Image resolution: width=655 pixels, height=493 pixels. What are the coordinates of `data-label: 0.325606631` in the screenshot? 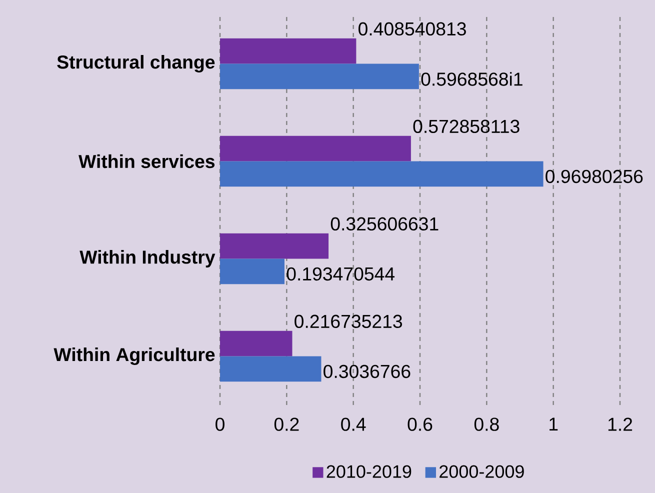 It's located at (384, 224).